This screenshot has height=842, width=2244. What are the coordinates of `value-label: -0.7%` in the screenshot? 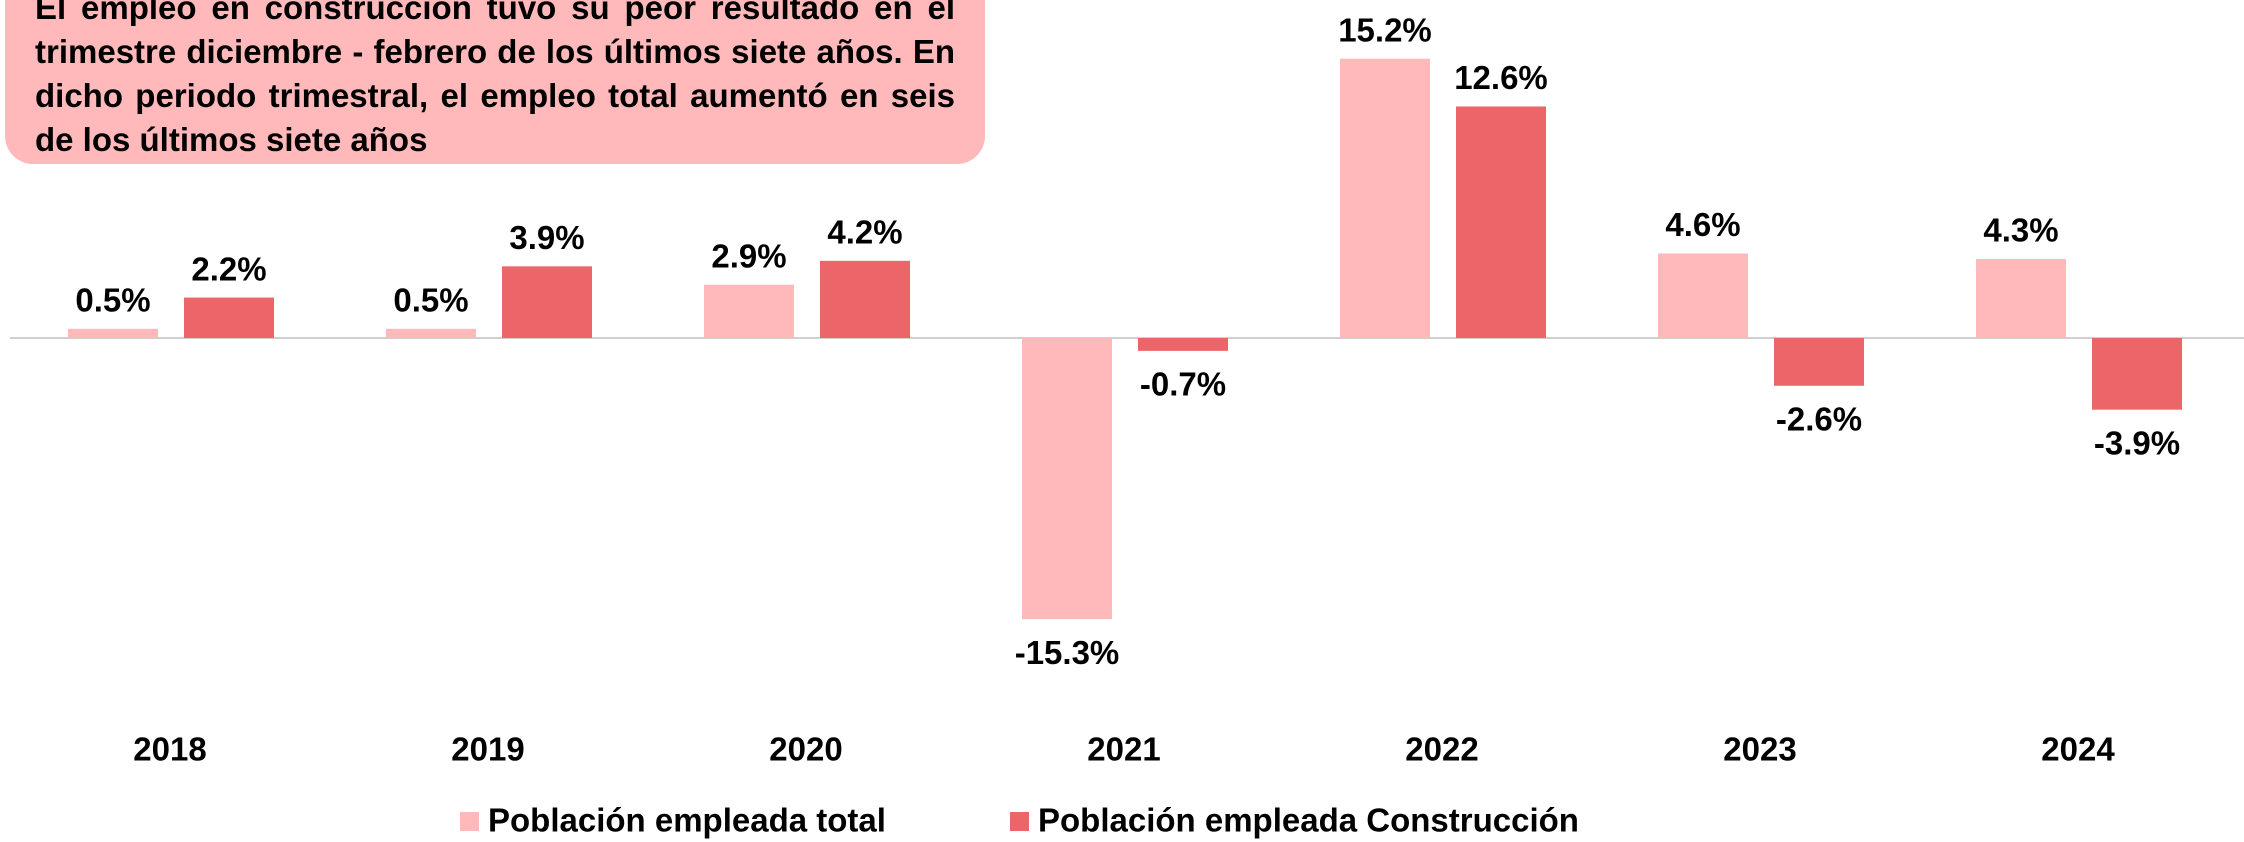 It's located at (1183, 384).